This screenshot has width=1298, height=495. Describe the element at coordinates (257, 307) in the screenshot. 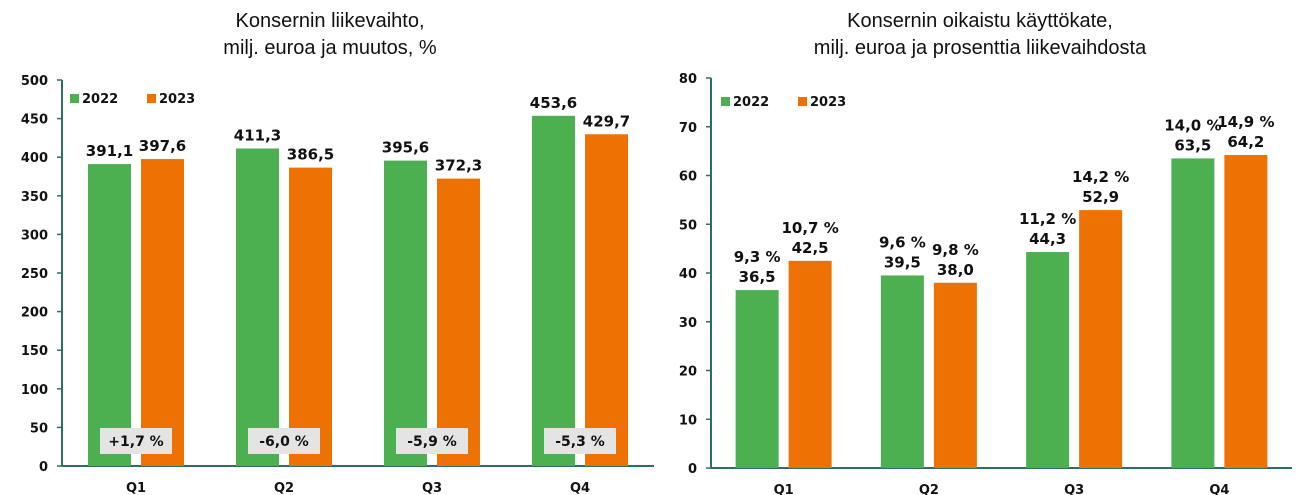

I see `revenue-bar-2022-q2` at that location.